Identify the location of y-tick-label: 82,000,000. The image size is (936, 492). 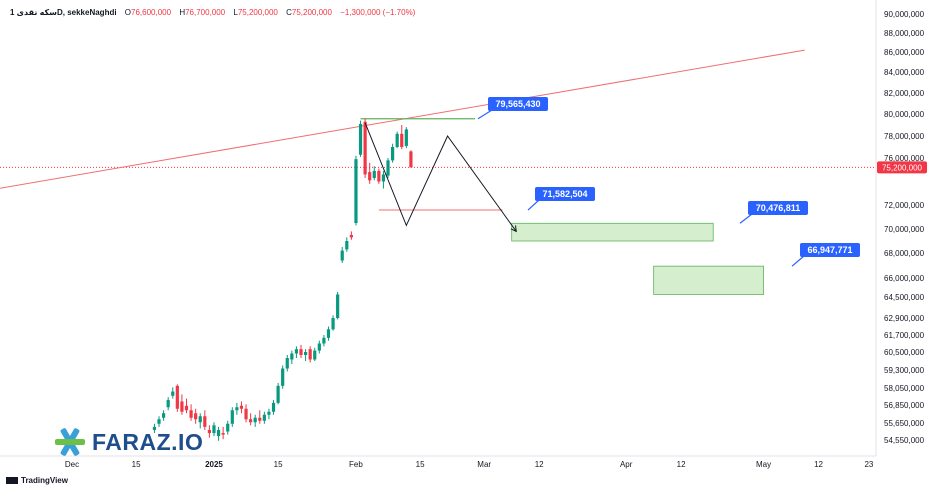
(904, 93).